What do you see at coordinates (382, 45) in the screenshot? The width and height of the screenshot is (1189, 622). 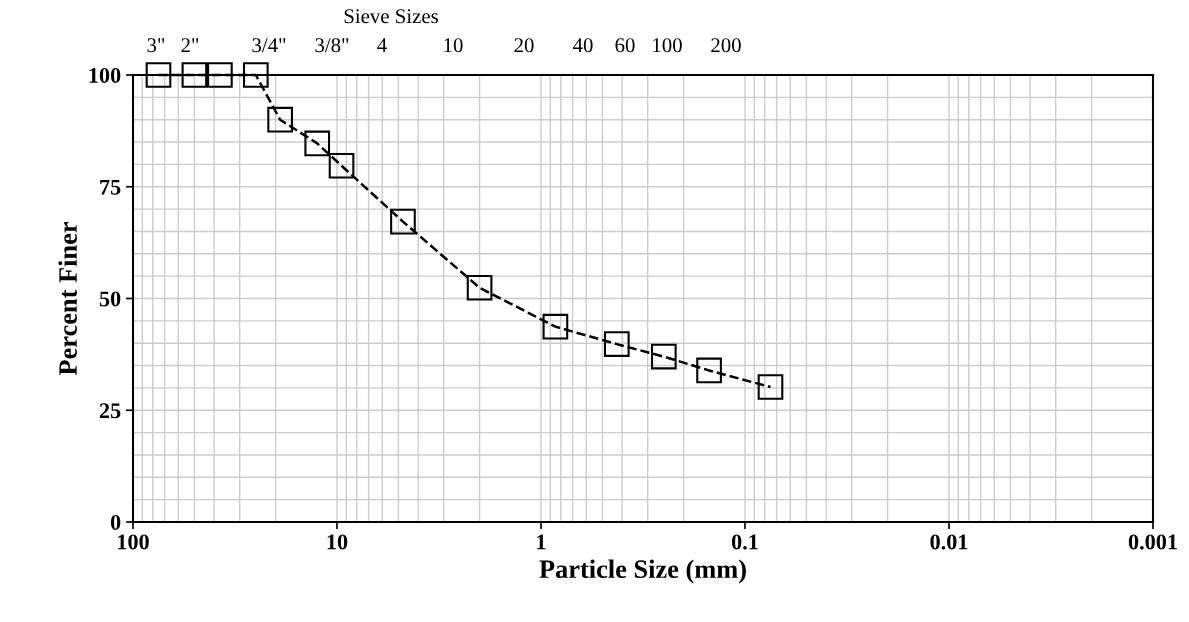 I see `text: 4` at bounding box center [382, 45].